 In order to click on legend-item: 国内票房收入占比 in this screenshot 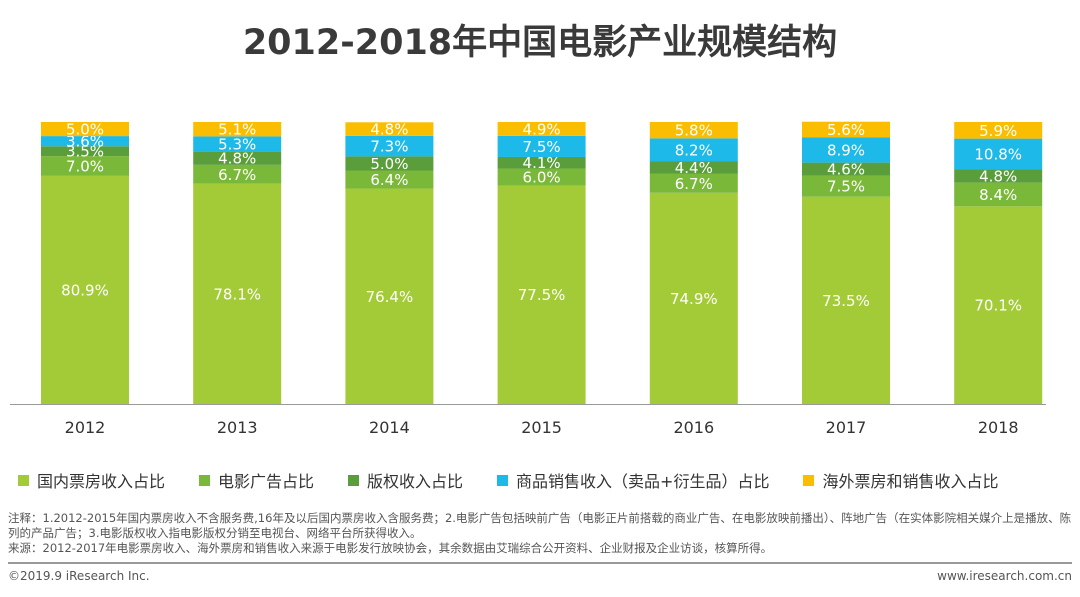, I will do `click(91, 480)`.